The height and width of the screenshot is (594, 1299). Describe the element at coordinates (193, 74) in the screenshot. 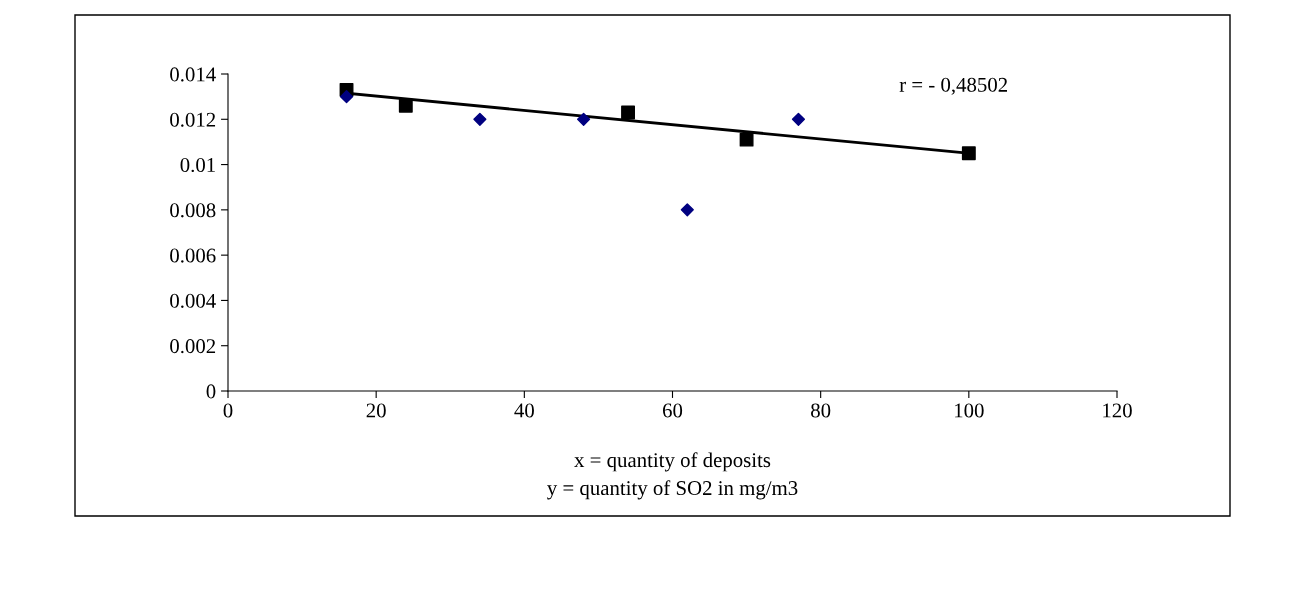

I see `y-tick-label: 0.014` at that location.